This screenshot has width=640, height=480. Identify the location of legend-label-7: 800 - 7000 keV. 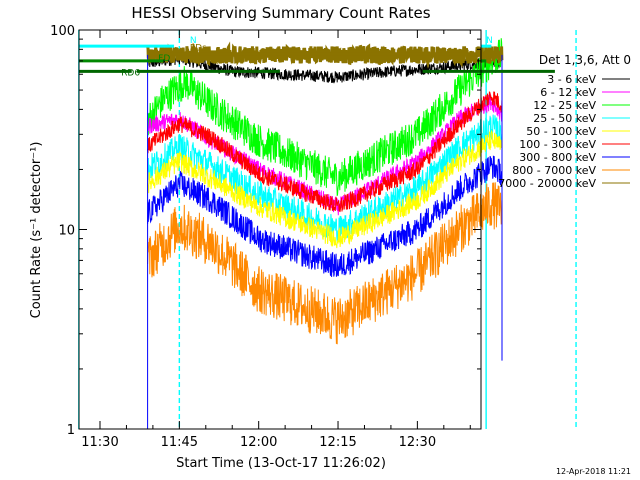
(554, 170).